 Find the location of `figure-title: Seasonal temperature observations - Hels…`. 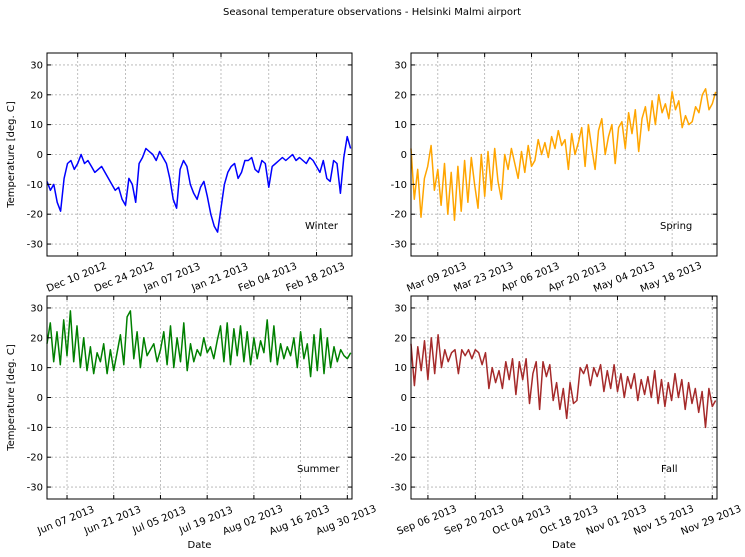

figure-title: Seasonal temperature observations - Hels… is located at coordinates (372, 12).